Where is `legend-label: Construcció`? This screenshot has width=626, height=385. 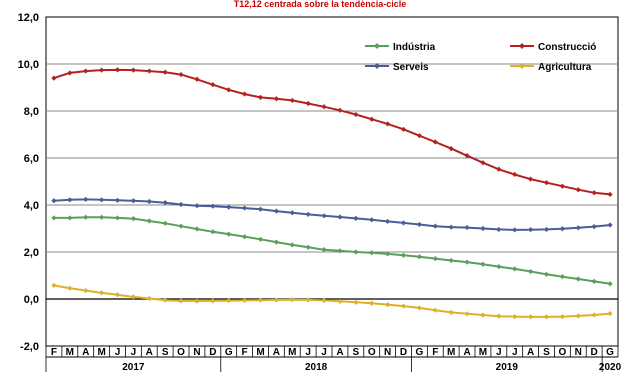 legend-label: Construcció is located at coordinates (567, 47).